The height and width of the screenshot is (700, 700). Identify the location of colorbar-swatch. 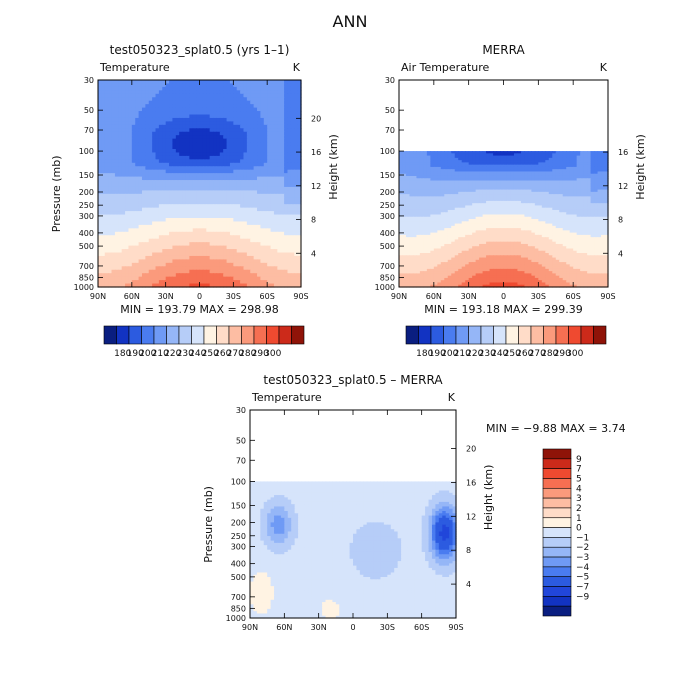
(135, 335).